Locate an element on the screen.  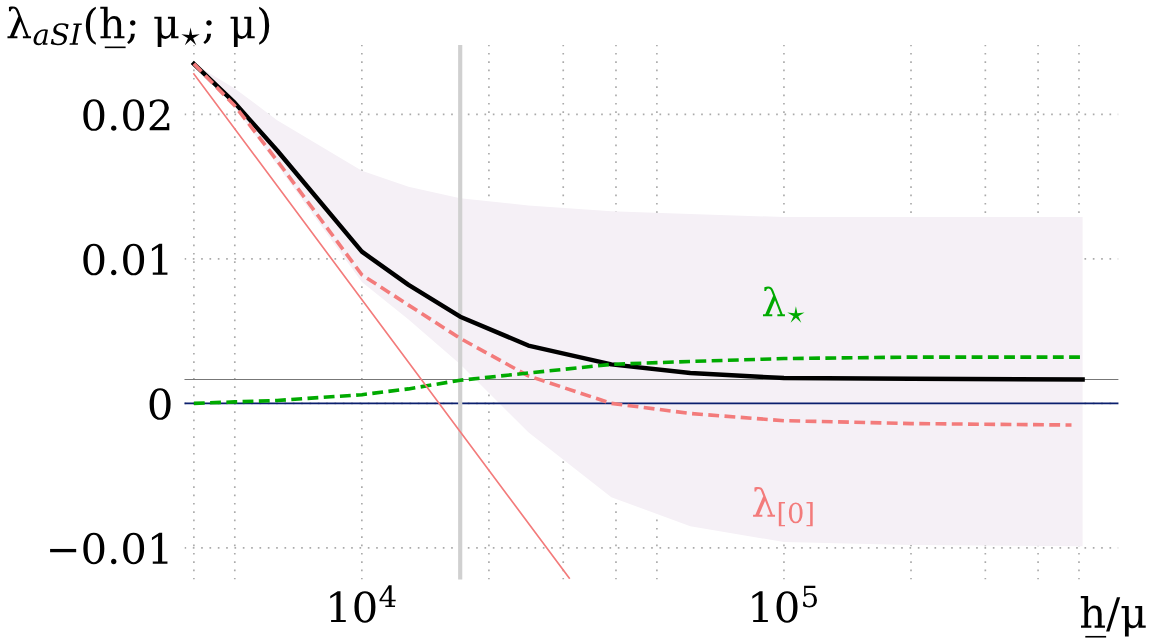
x-tick-label: 10$^{5}$ is located at coordinates (784, 604).